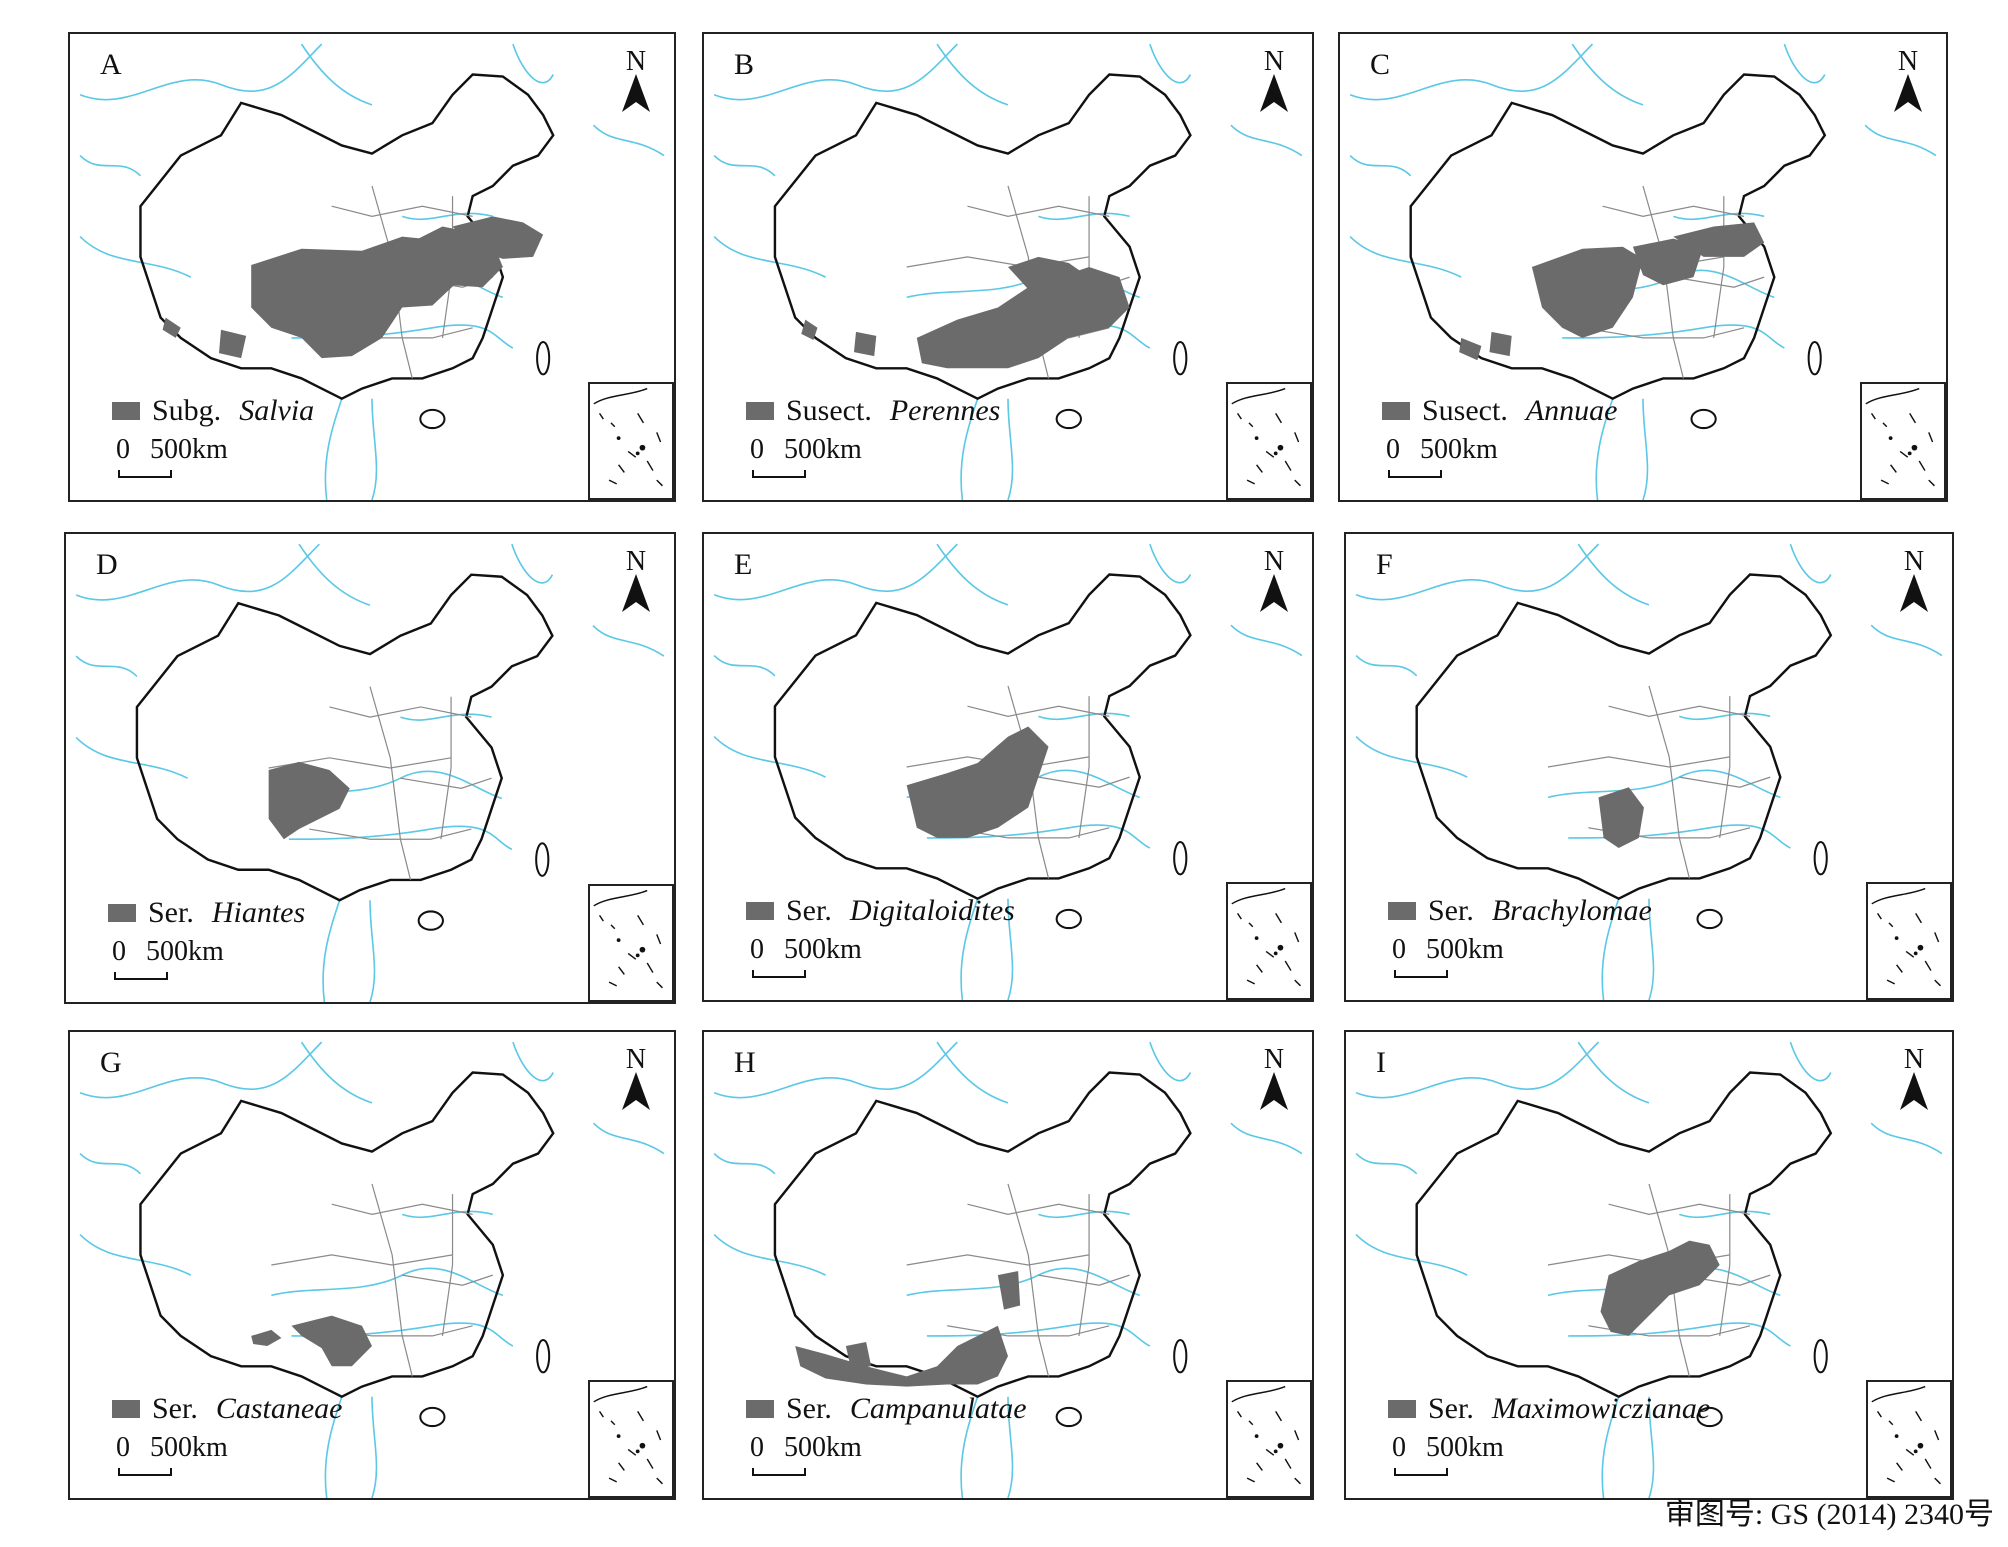 Image resolution: width=2008 pixels, height=1547 pixels. I want to click on legend: Ser. Campanulatae, so click(886, 1409).